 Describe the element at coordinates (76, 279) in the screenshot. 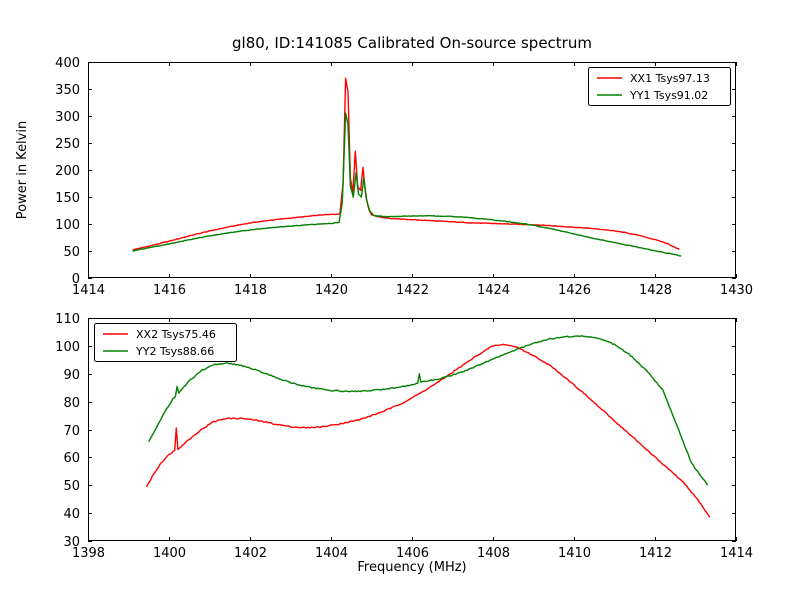

I see `y-tick-label: 0` at that location.